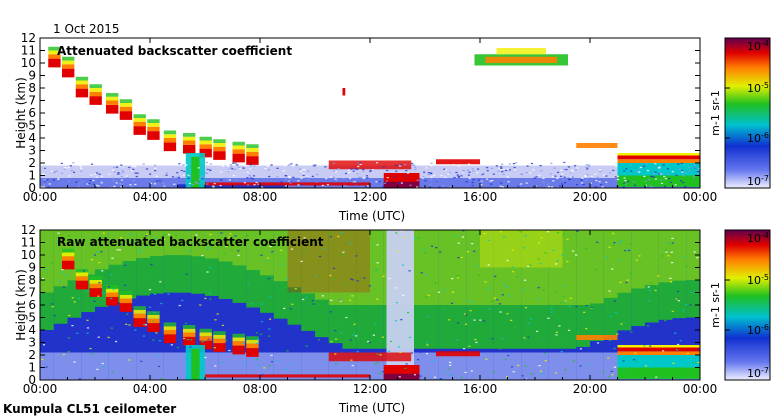 Image resolution: width=780 pixels, height=420 pixels. Describe the element at coordinates (370, 197) in the screenshot. I see `x-tick-label: 12:00` at that location.